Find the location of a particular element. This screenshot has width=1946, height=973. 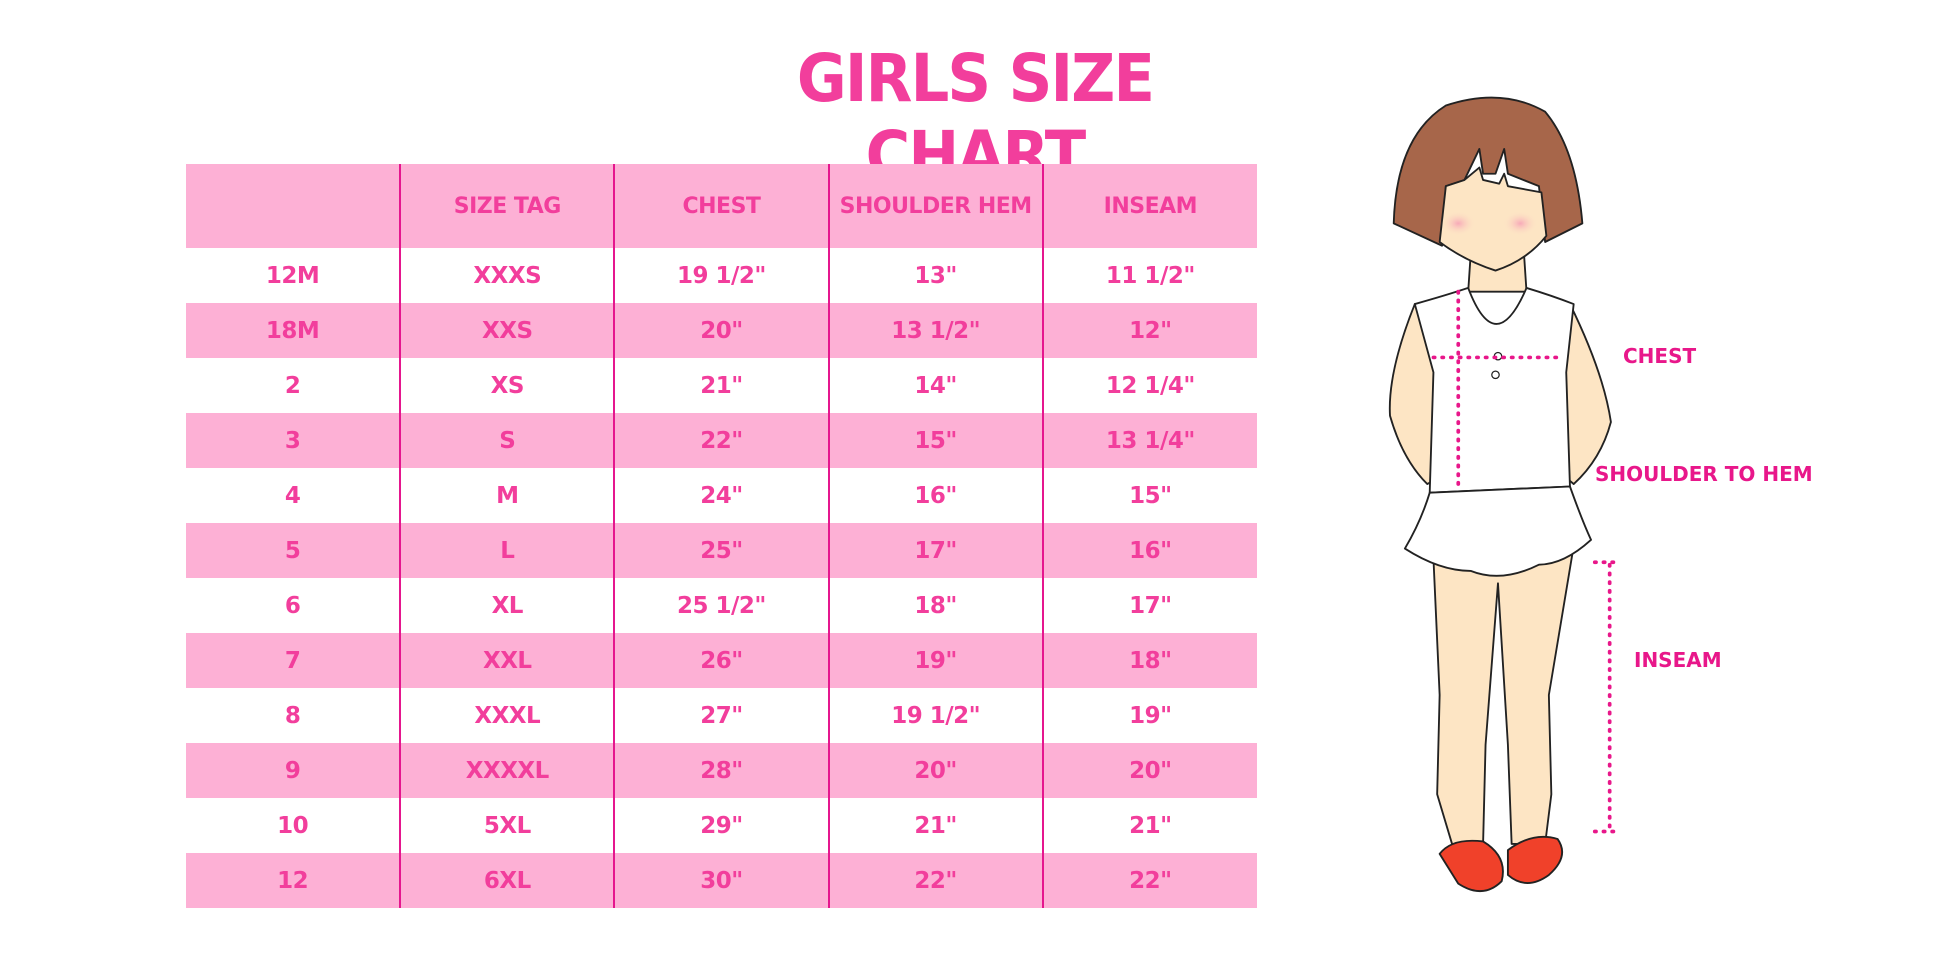

table-cell: 29" is located at coordinates (721, 825).